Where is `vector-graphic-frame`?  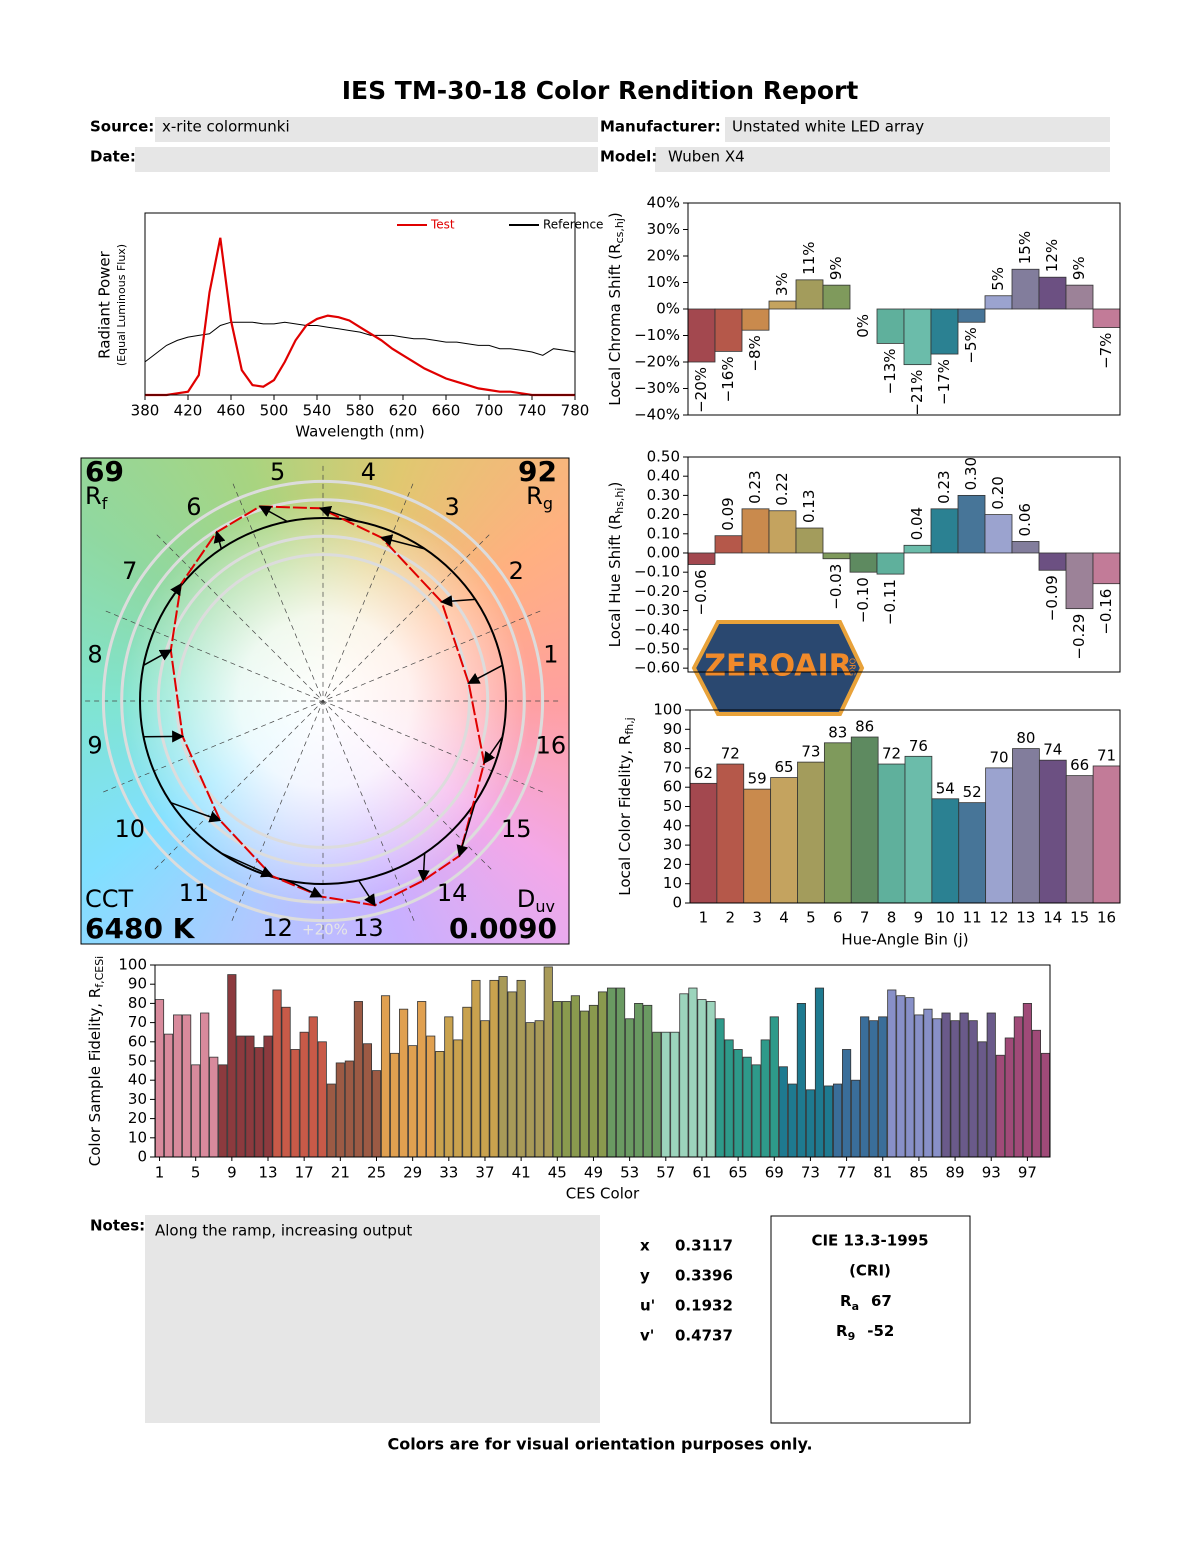
vector-graphic-frame is located at coordinates (325, 701).